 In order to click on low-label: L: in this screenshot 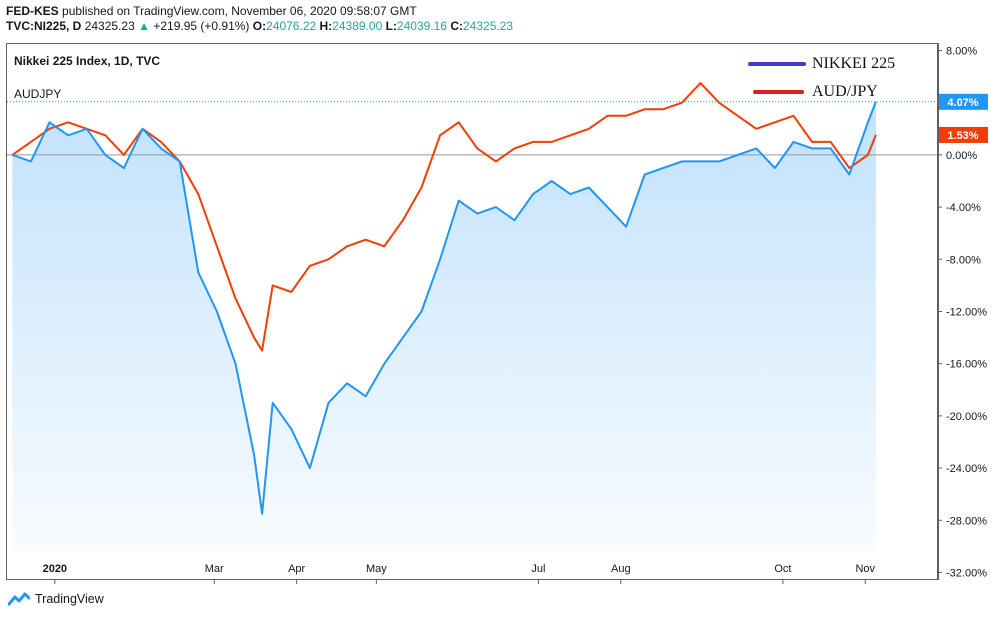, I will do `click(391, 26)`.